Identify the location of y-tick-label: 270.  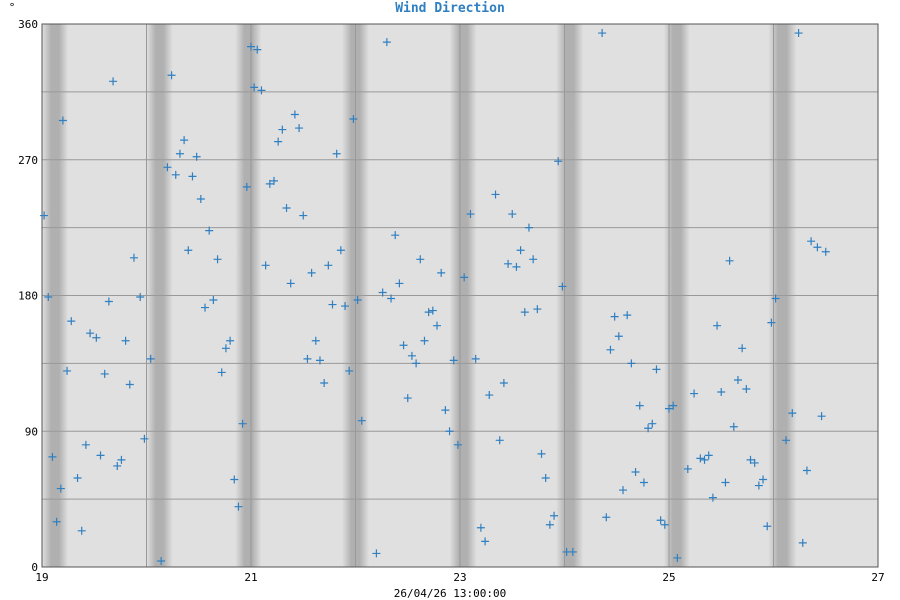
(28, 160).